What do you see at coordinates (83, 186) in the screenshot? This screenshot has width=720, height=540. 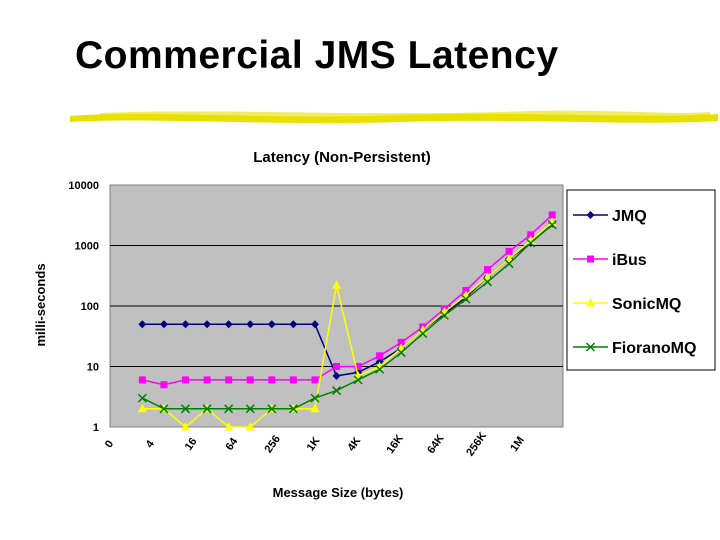 I see `y-tick-label: 10000` at bounding box center [83, 186].